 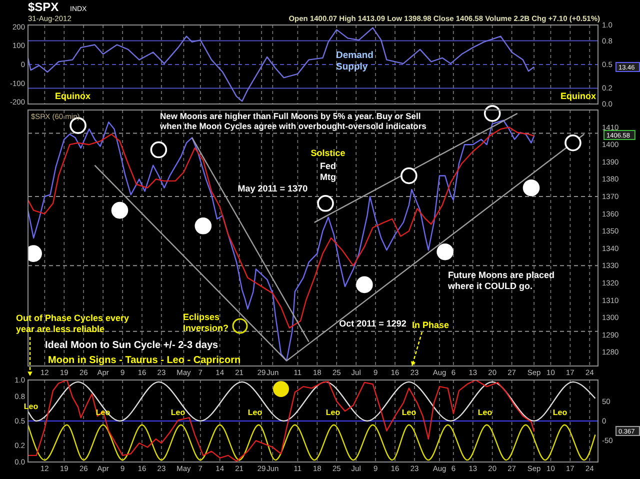 I want to click on annotation: Moon in Signs - Taurus - Leo - Capricorn, so click(x=144, y=360).